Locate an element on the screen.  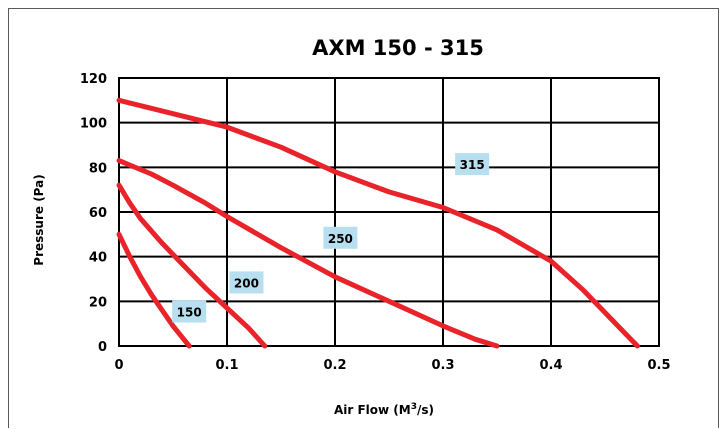
curve-label-text: 315 is located at coordinates (472, 165).